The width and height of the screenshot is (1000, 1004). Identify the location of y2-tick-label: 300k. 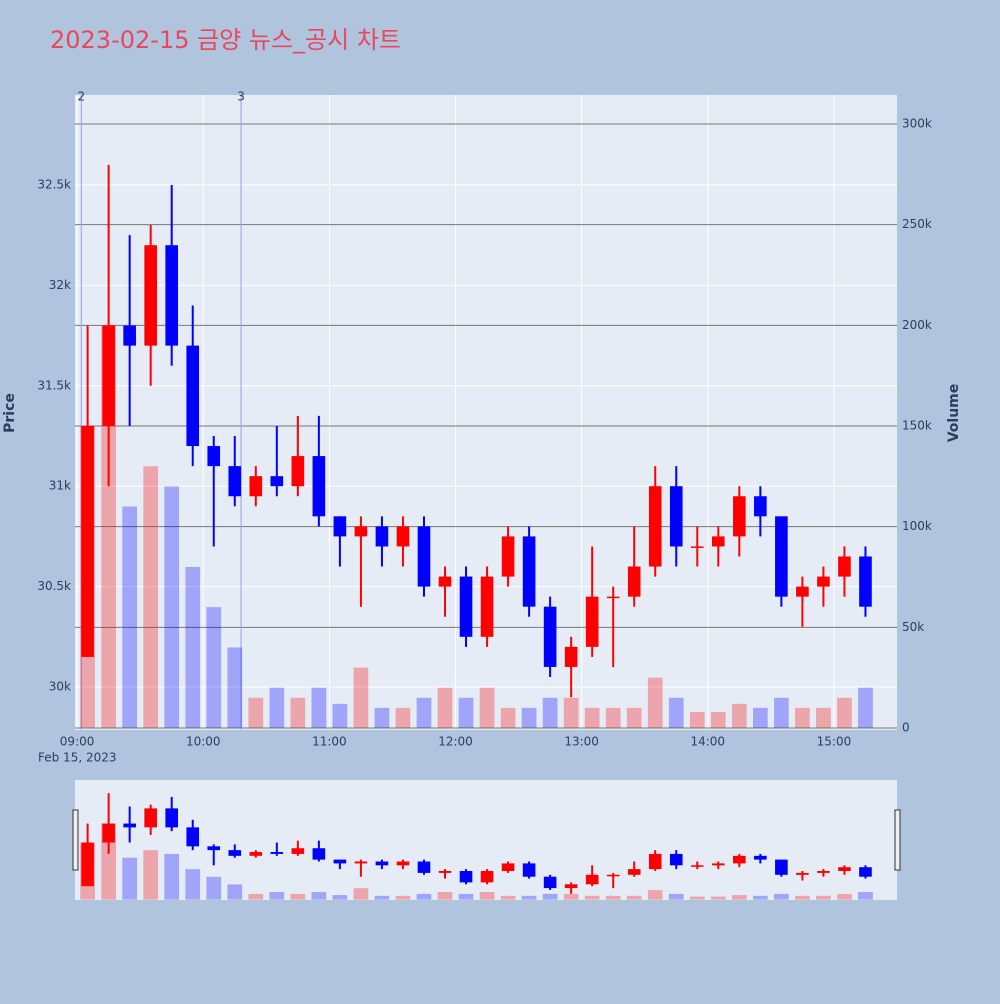
(917, 123).